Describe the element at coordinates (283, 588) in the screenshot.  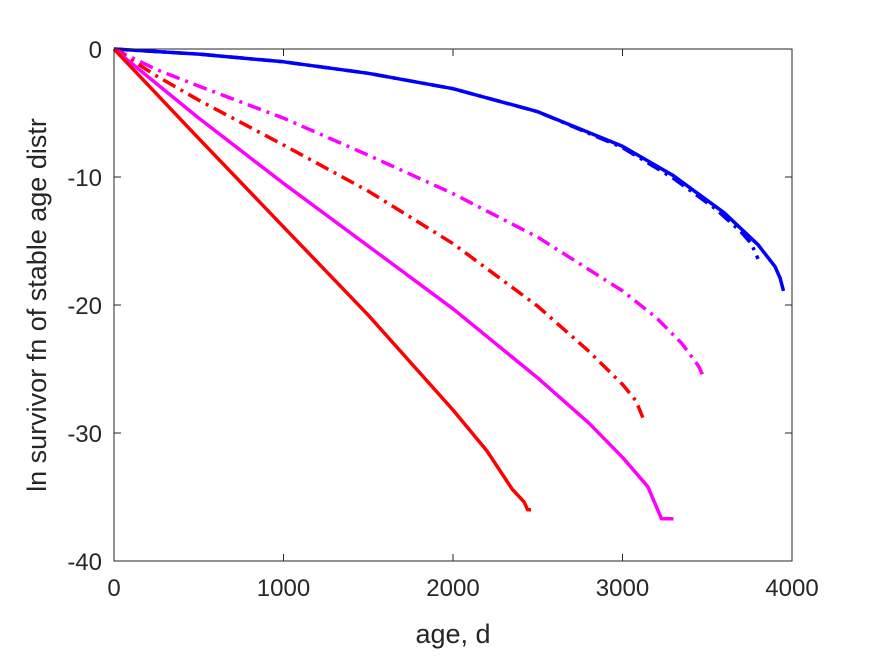
I see `x-tick-label: 1000` at that location.